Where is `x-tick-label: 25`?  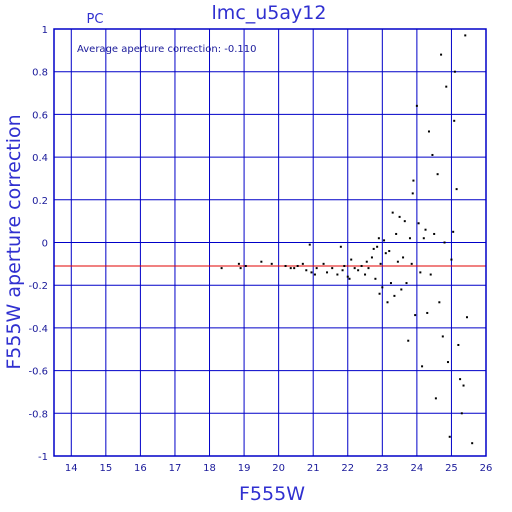 x-tick-label: 25 is located at coordinates (451, 468).